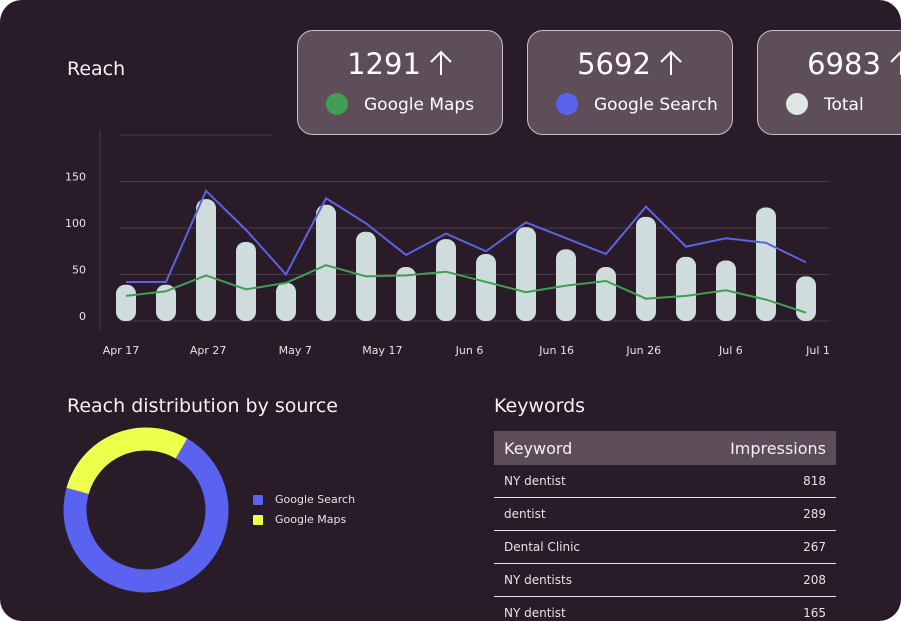 This screenshot has width=901, height=621. I want to click on x-tick-label: May 7, so click(295, 350).